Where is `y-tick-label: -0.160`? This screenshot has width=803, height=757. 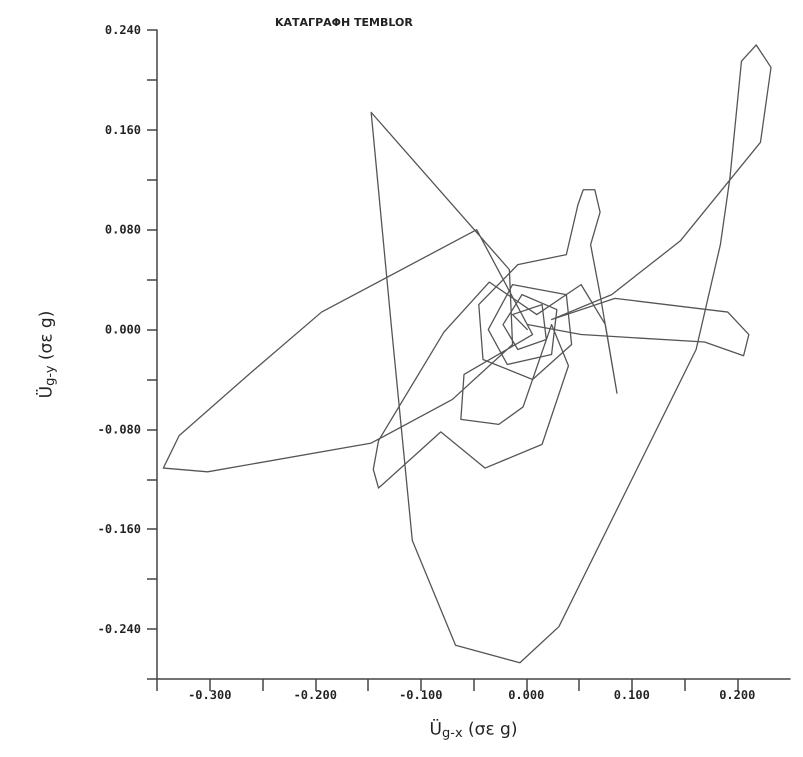
y-tick-label: -0.160 is located at coordinates (119, 529).